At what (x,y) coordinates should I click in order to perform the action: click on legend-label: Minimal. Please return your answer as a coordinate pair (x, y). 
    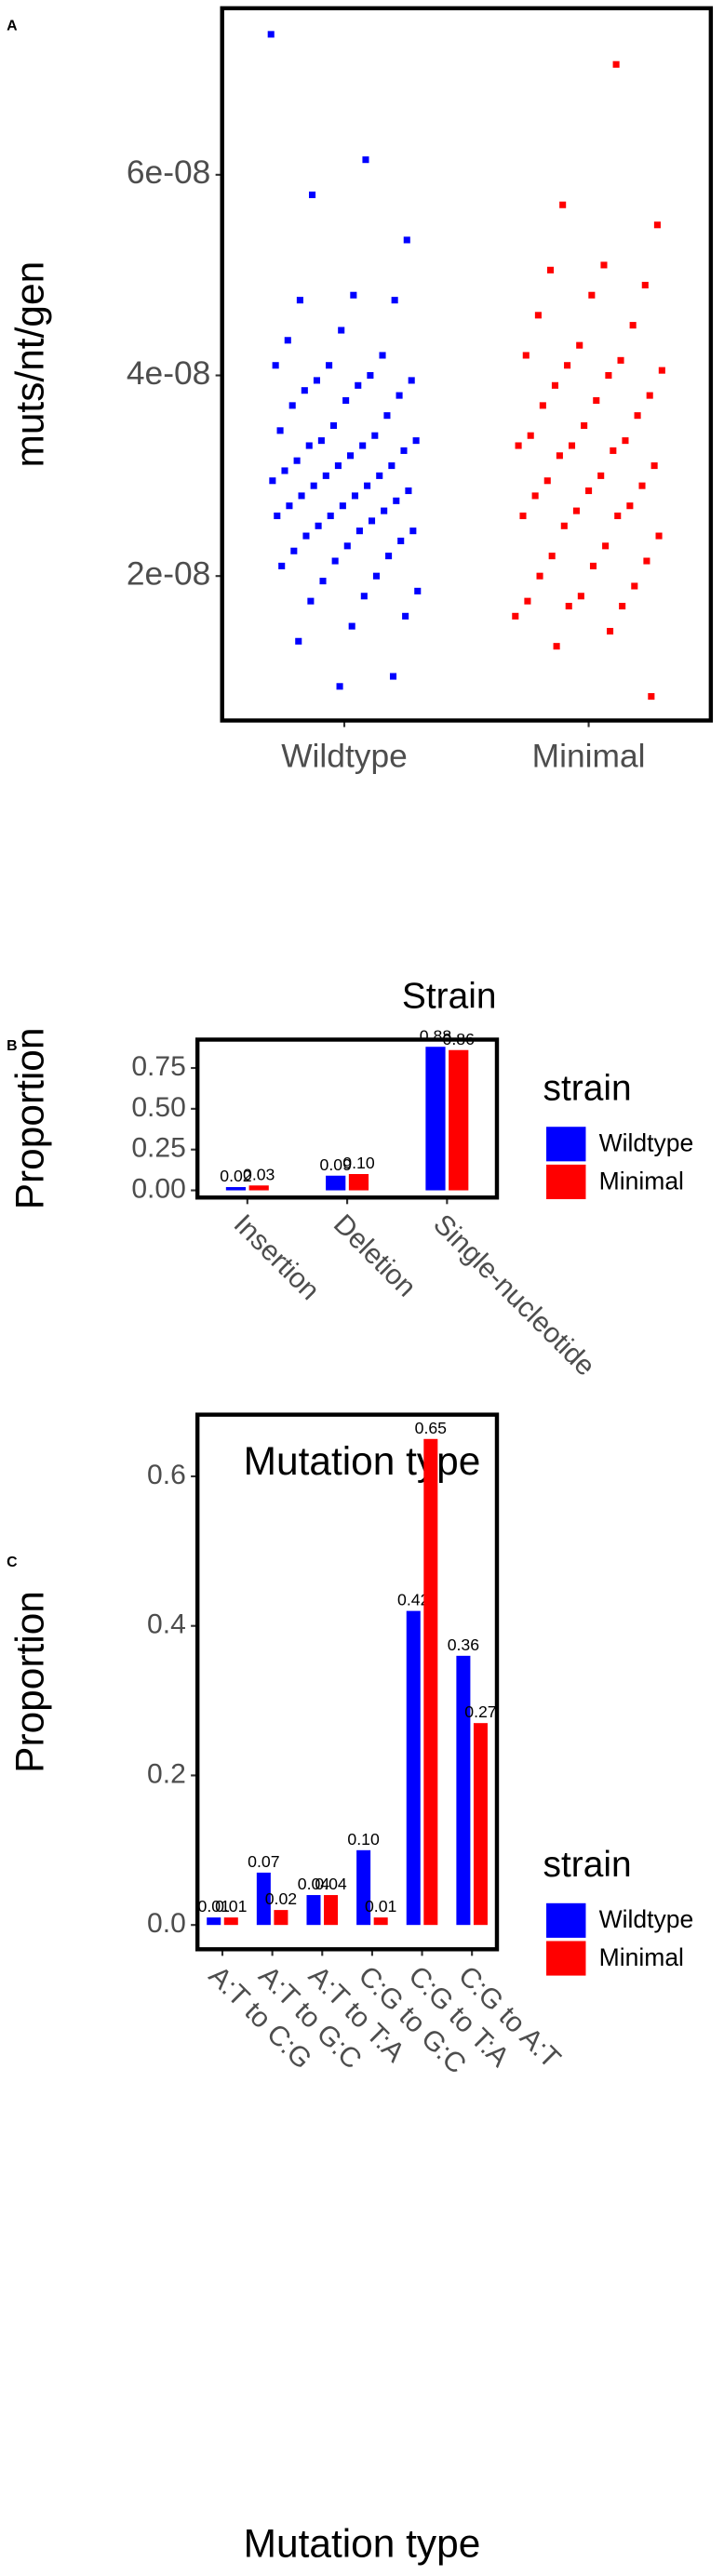
    Looking at the image, I should click on (642, 1181).